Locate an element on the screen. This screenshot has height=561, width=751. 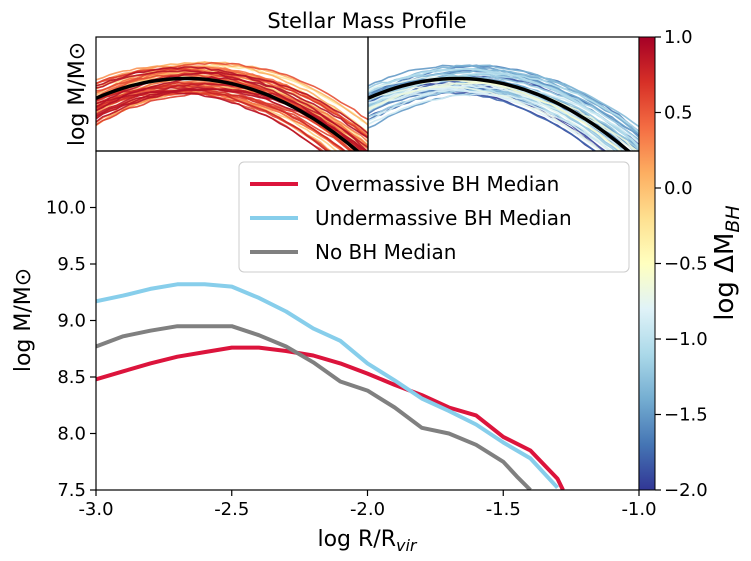
legend-label-2: No BH Median is located at coordinates (385, 252).